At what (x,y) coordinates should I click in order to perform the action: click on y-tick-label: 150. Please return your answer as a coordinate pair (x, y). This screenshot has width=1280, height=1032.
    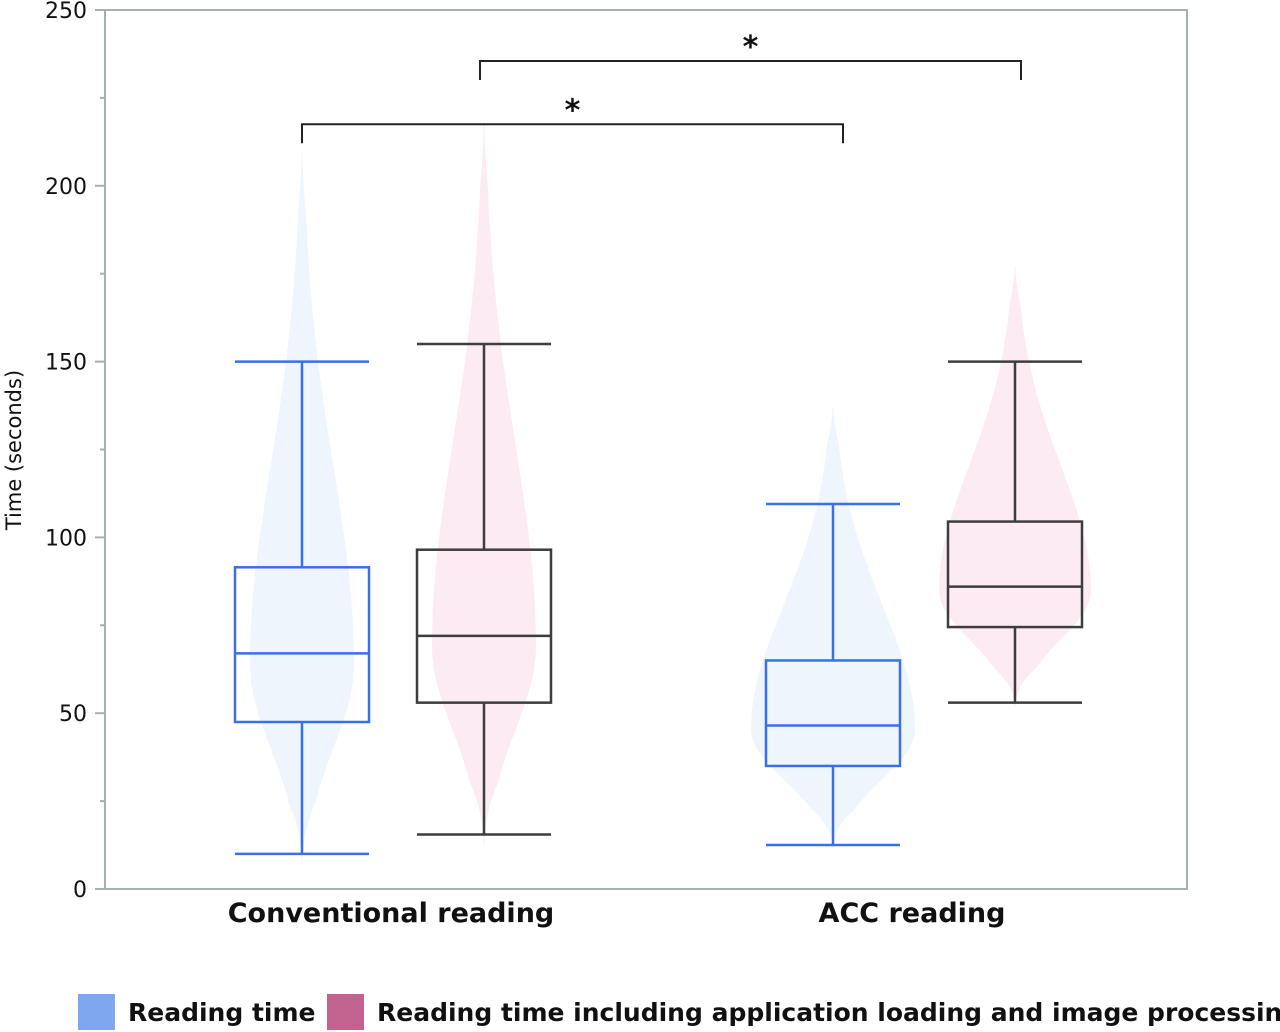
    Looking at the image, I should click on (66, 363).